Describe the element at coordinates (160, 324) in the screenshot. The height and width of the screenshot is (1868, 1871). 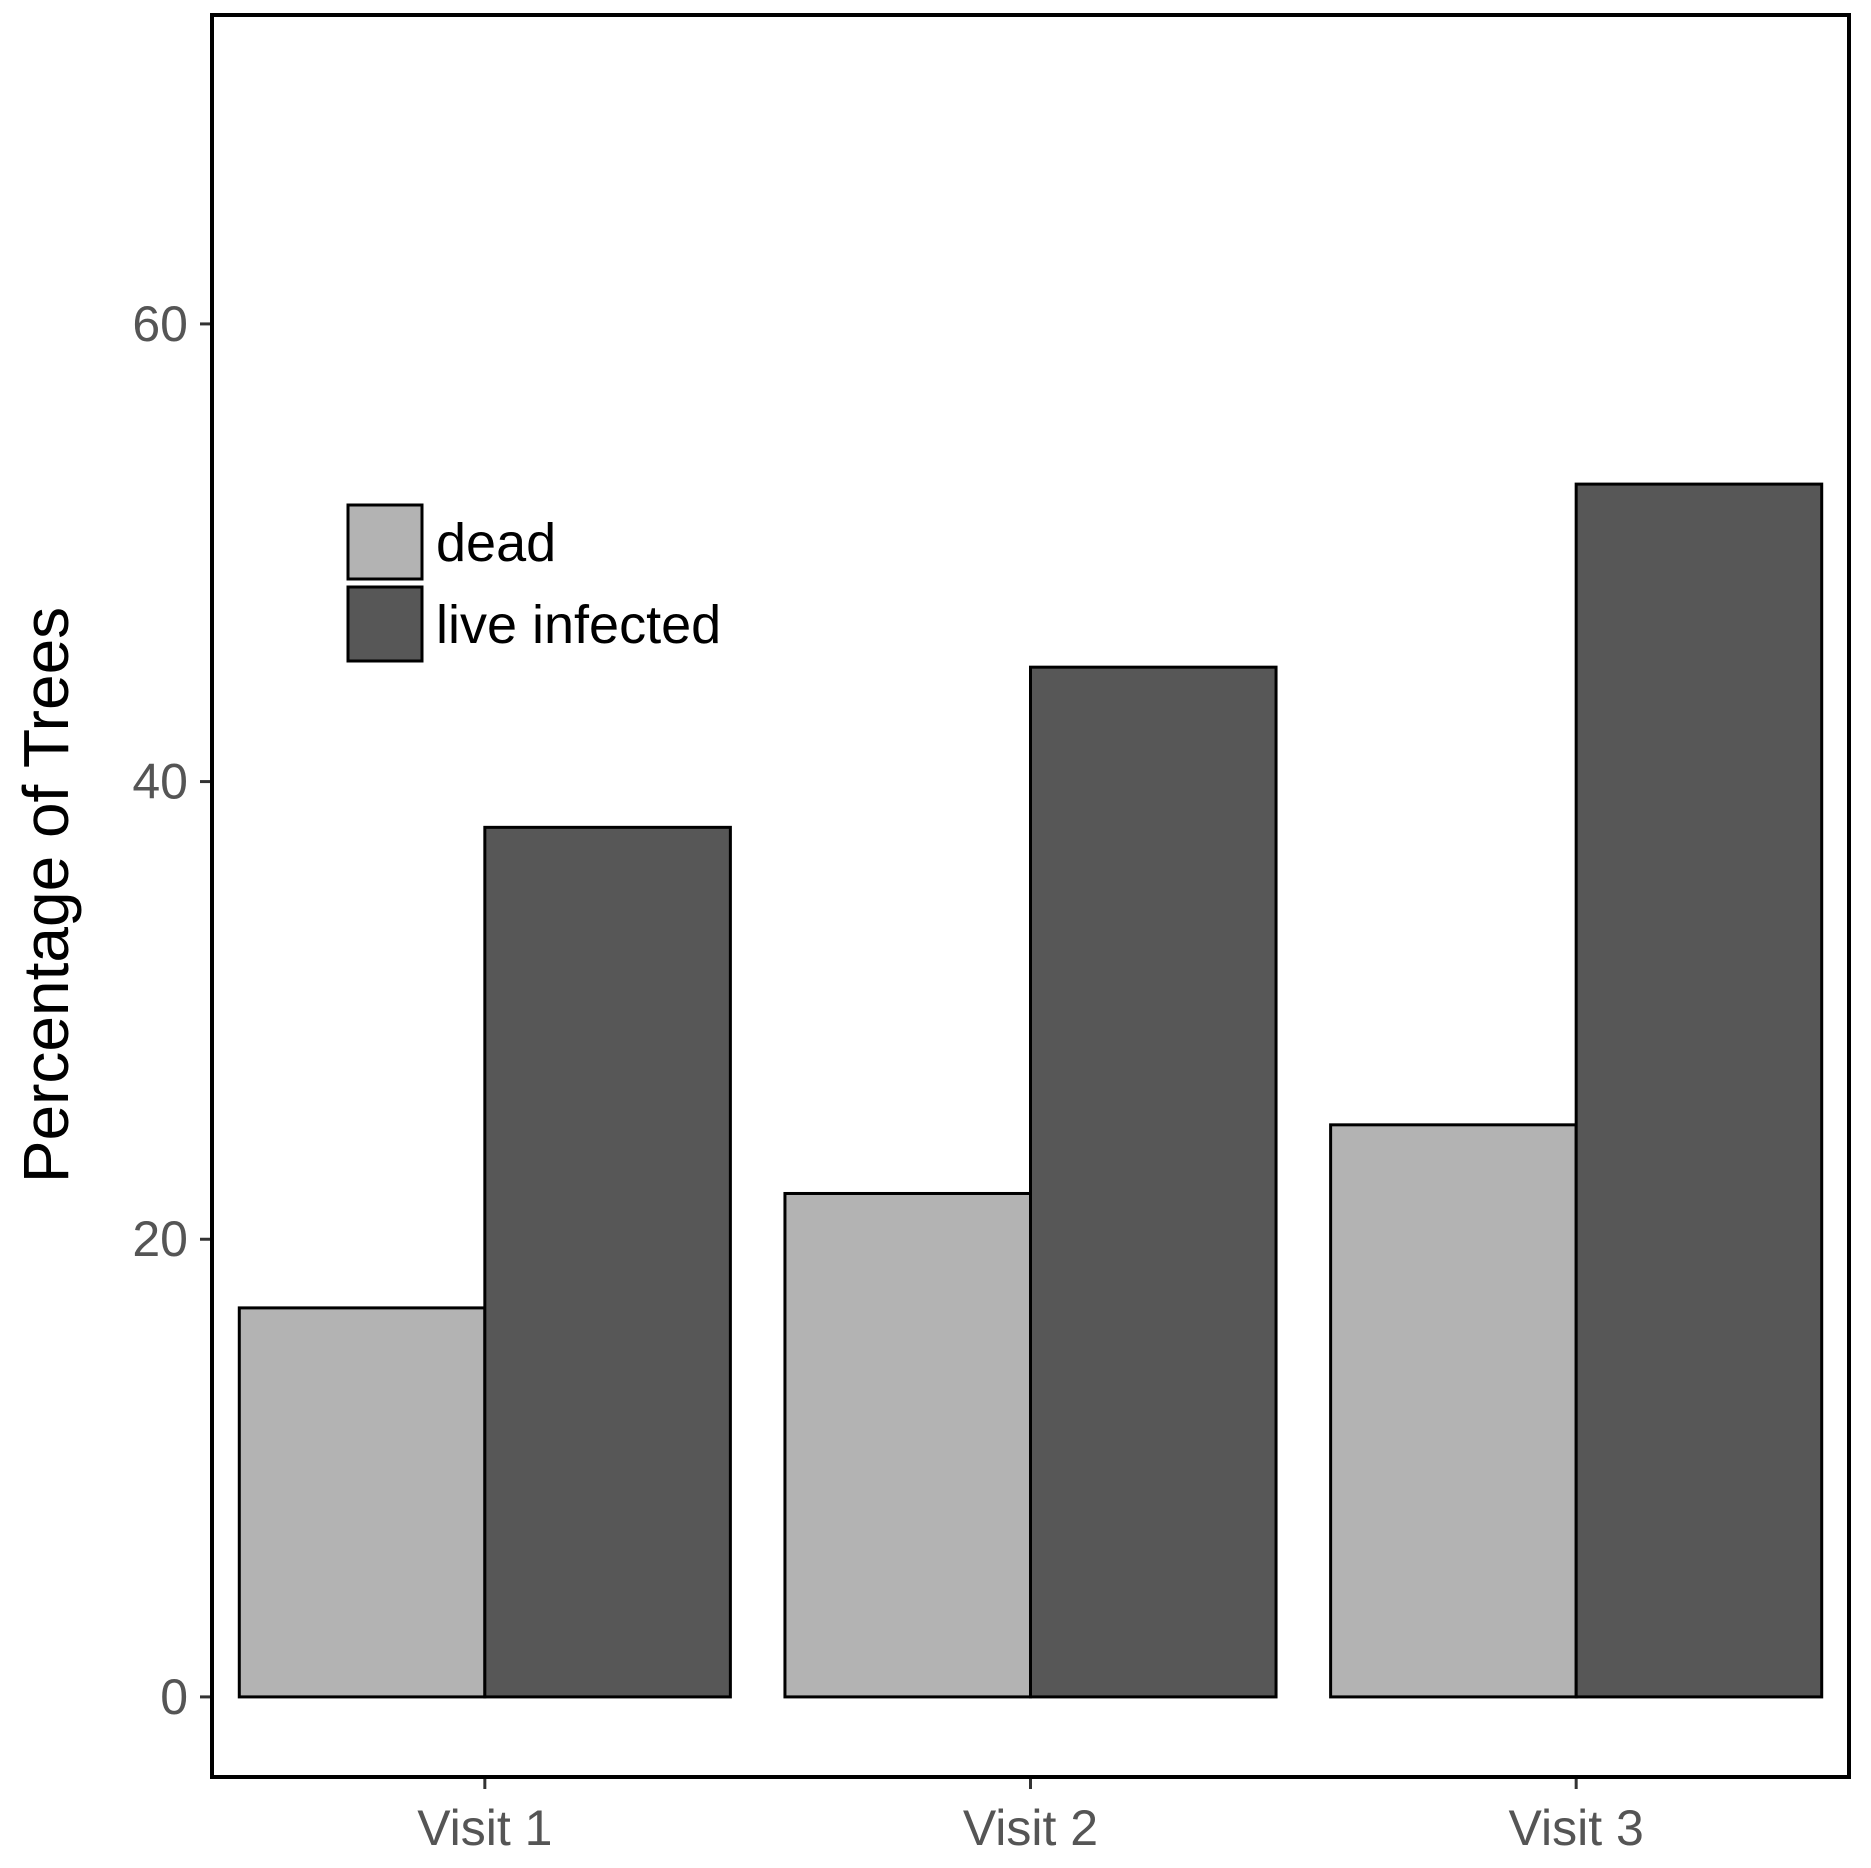
I see `y-tick-label: 60` at that location.